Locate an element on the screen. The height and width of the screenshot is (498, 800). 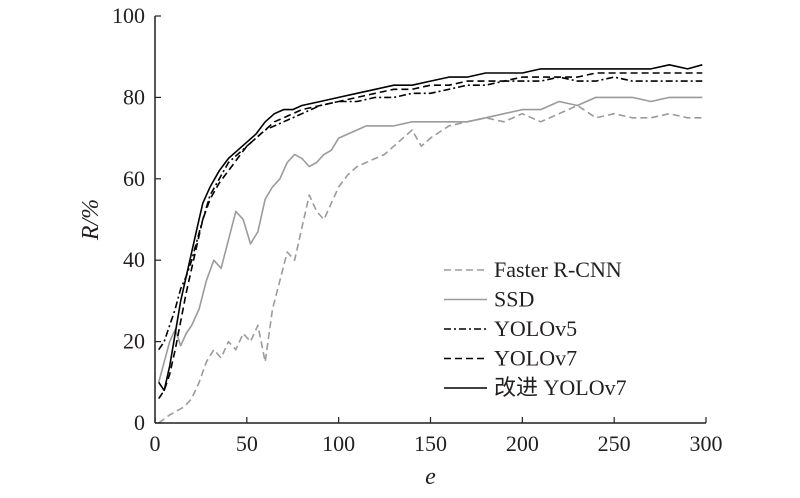
y-tick-label: 20 is located at coordinates (134, 341).